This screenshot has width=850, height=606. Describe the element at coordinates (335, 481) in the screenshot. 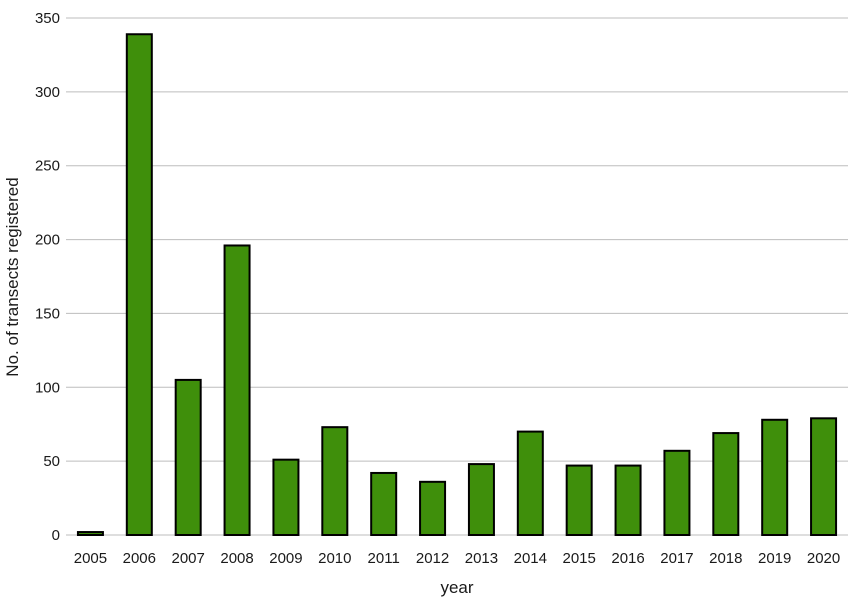

I see `bar-2010` at that location.